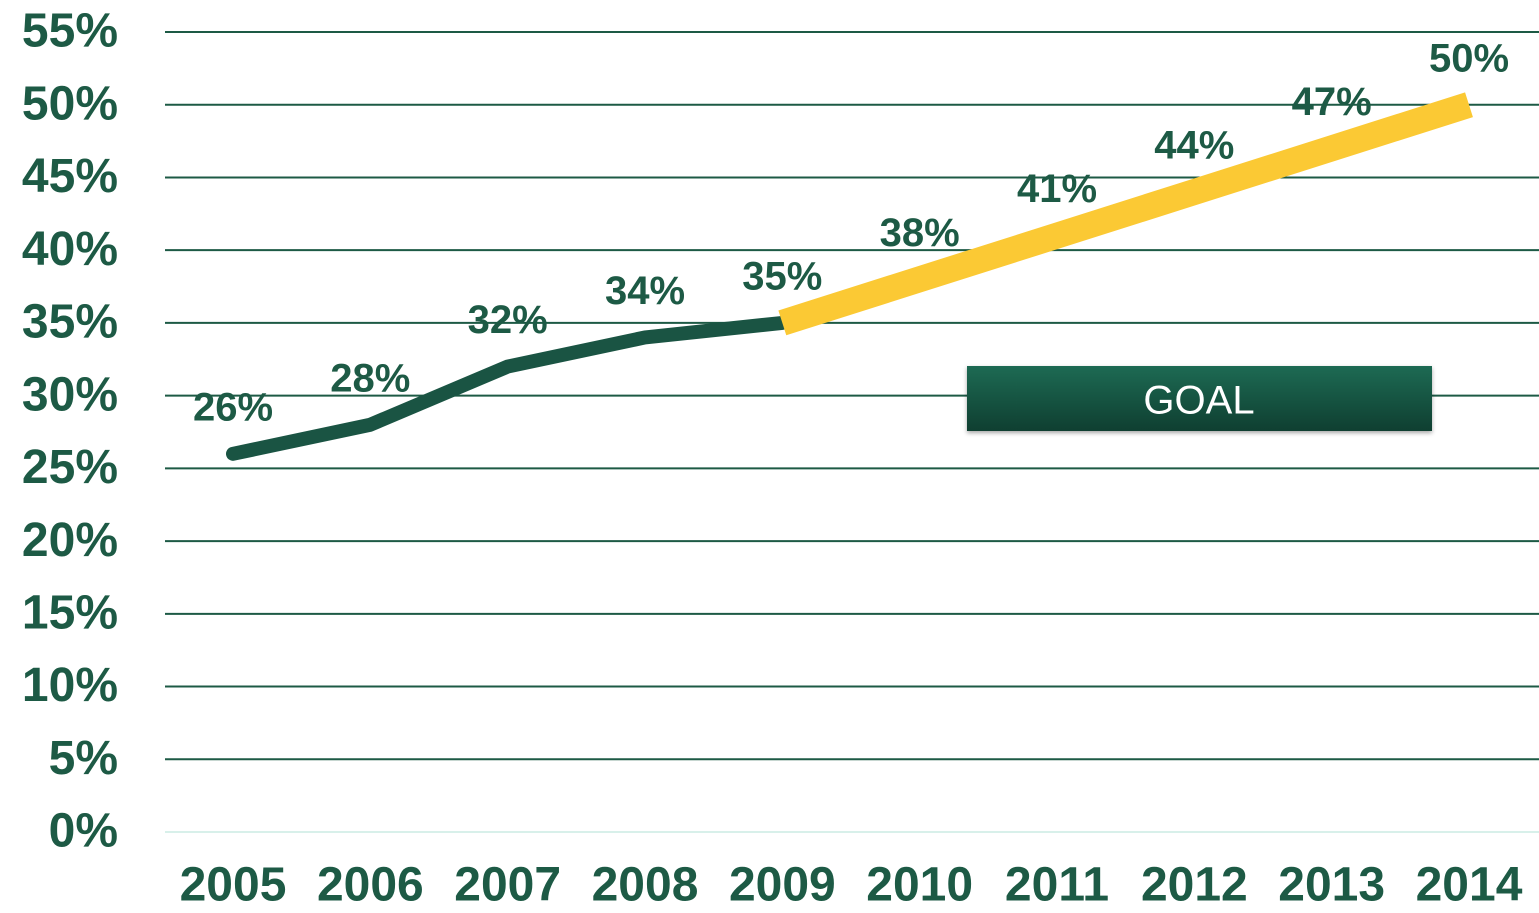 The image size is (1539, 913). I want to click on y-tick-label: 25%, so click(70, 467).